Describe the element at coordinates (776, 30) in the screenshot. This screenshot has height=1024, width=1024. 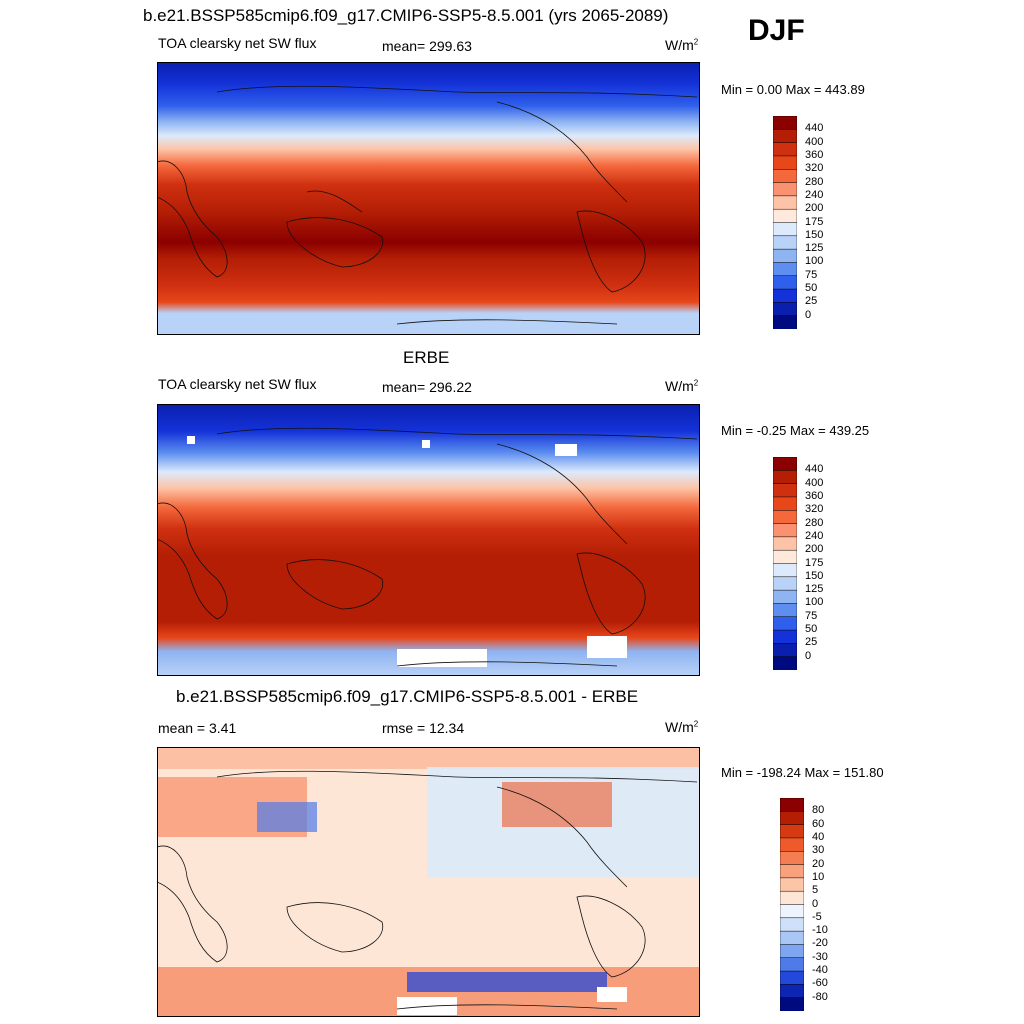
I see `season-label: DJF` at that location.